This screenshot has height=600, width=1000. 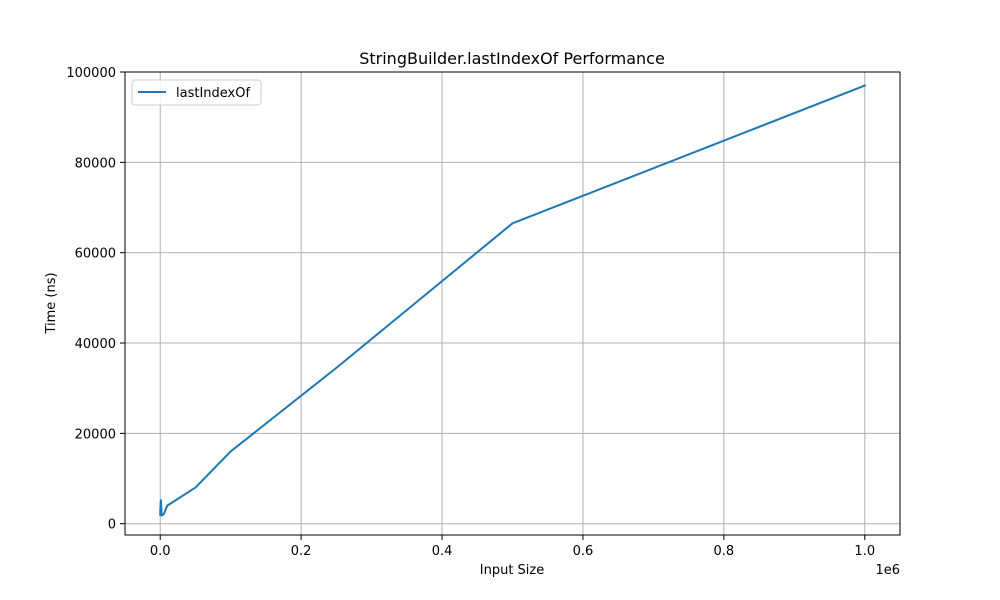 What do you see at coordinates (91, 73) in the screenshot?
I see `y-tick-label: 100000` at bounding box center [91, 73].